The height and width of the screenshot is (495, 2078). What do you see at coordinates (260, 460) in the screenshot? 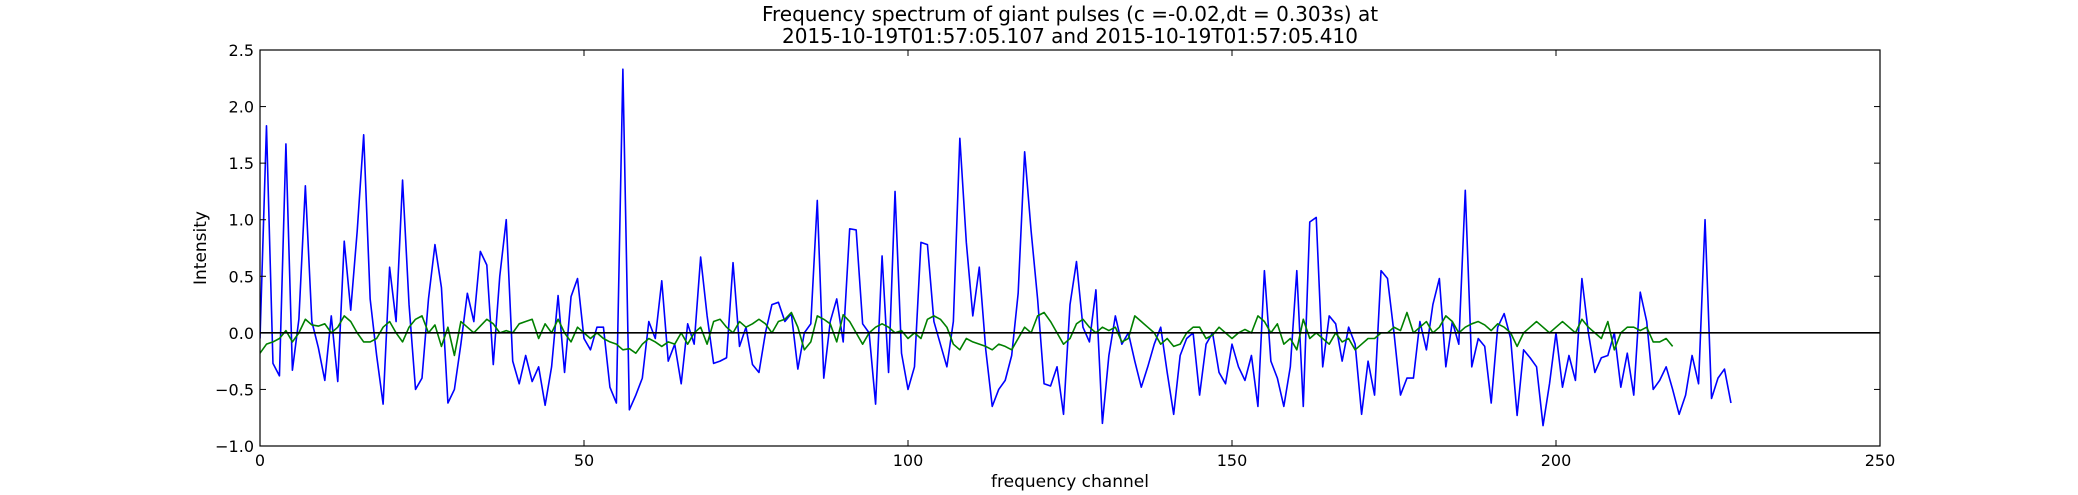
I see `x-tick-label: 0` at bounding box center [260, 460].